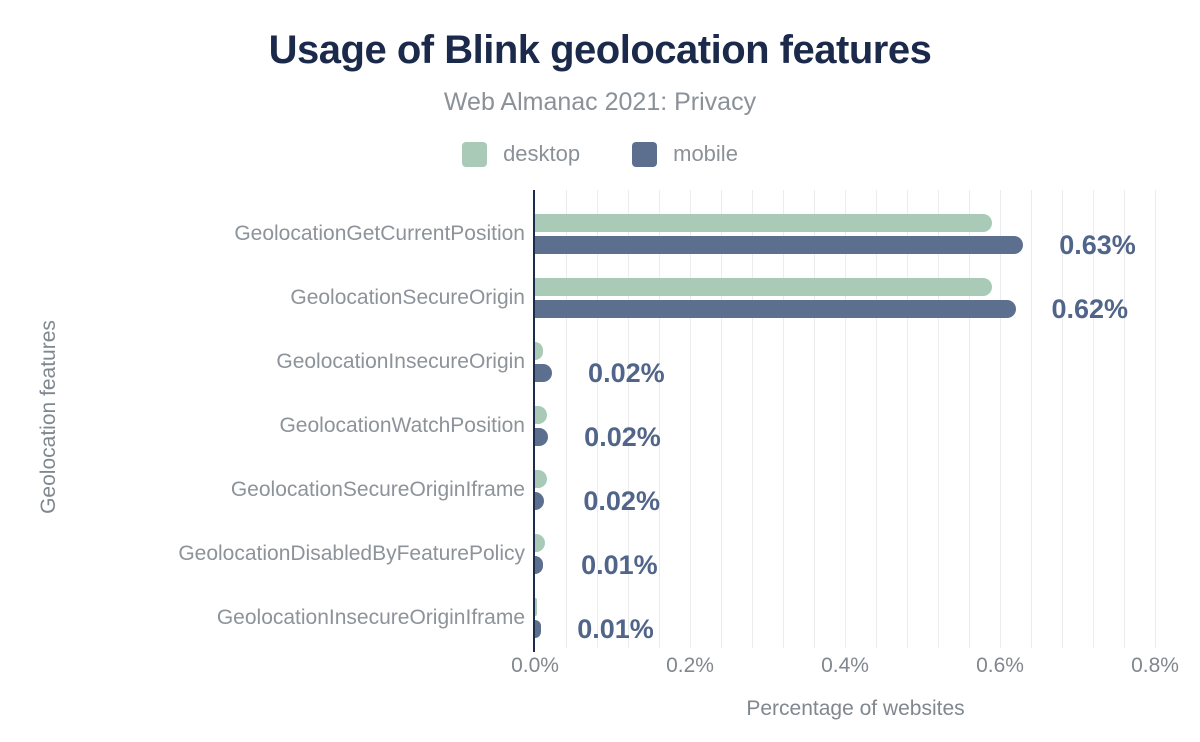 The height and width of the screenshot is (742, 1200). Describe the element at coordinates (600, 102) in the screenshot. I see `chart-subtitle: Web Almanac 2021: Privacy` at that location.